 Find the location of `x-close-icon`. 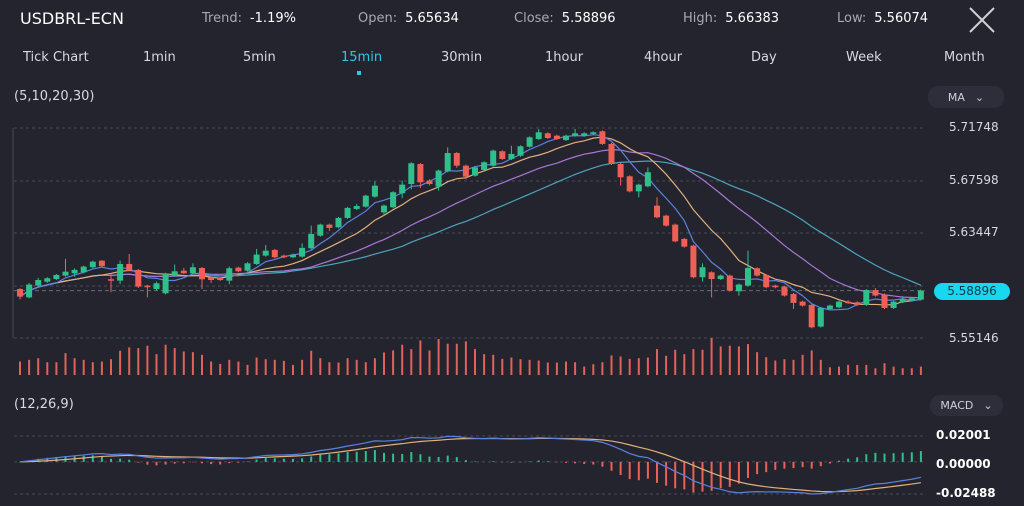

x-close-icon is located at coordinates (982, 20).